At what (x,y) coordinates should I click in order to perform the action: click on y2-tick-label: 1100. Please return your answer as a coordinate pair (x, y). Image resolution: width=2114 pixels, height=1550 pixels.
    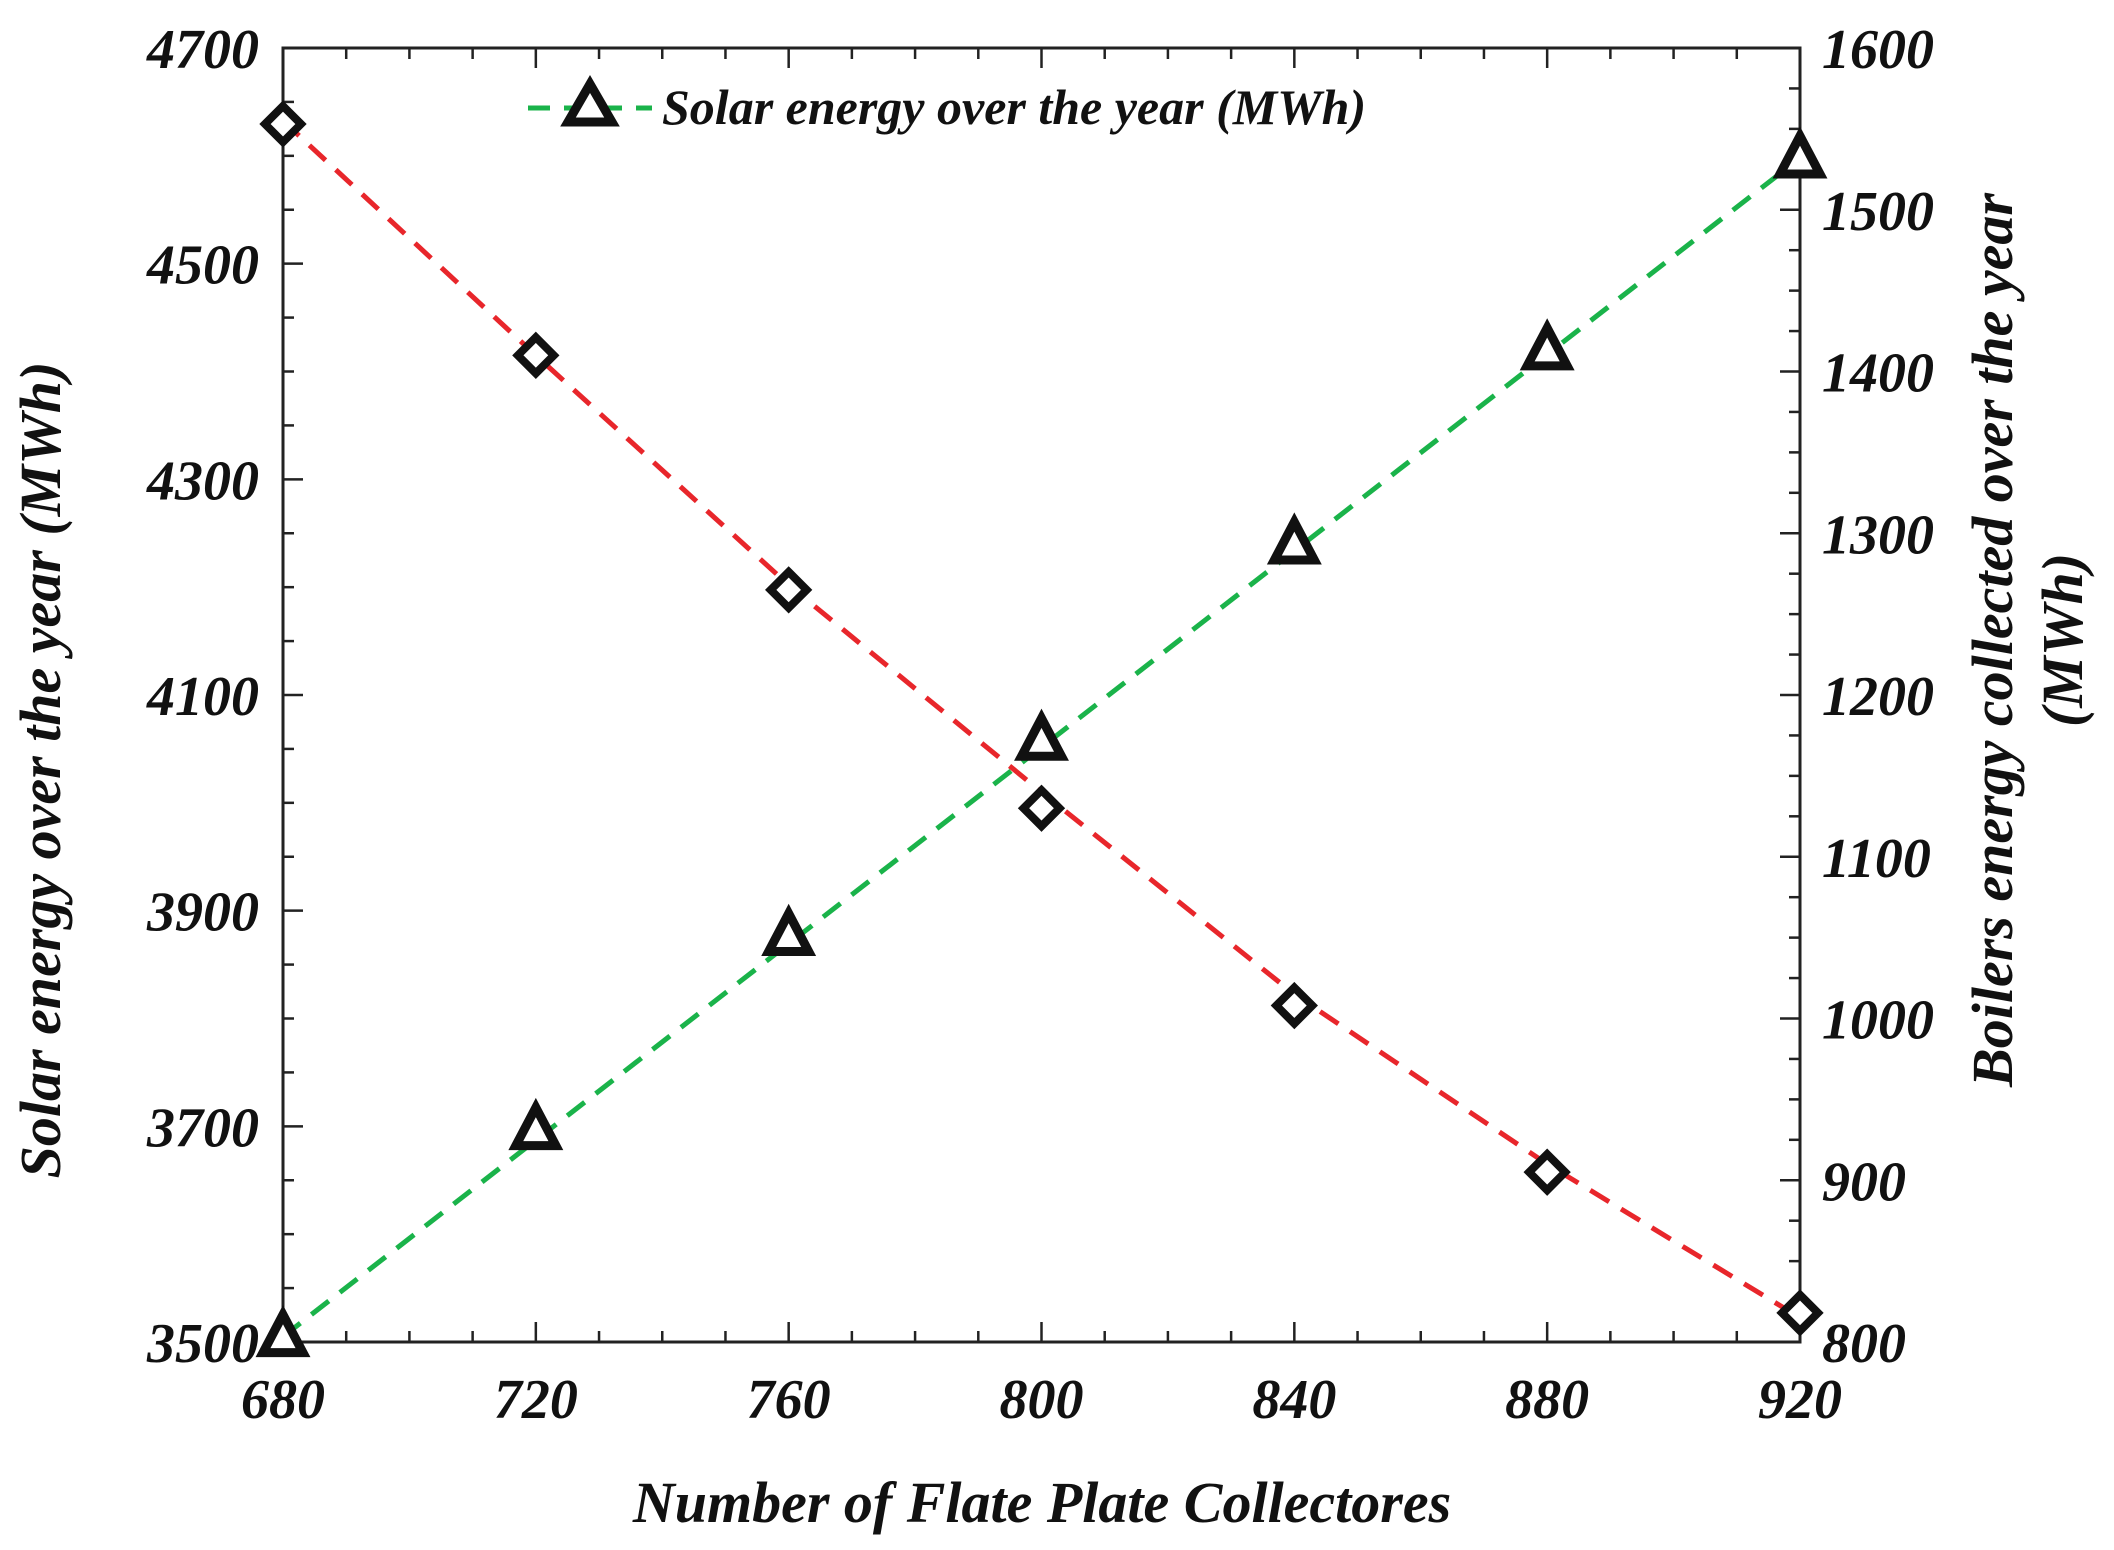
    Looking at the image, I should click on (1876, 859).